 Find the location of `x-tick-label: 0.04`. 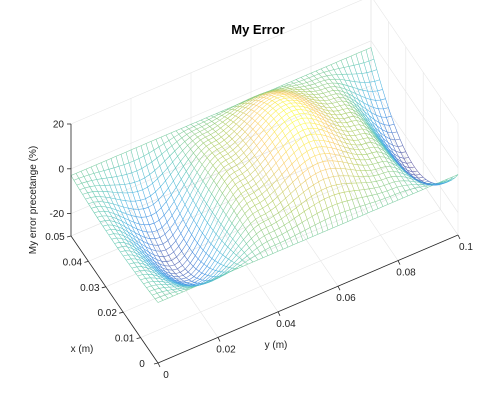

x-tick-label: 0.04 is located at coordinates (73, 262).